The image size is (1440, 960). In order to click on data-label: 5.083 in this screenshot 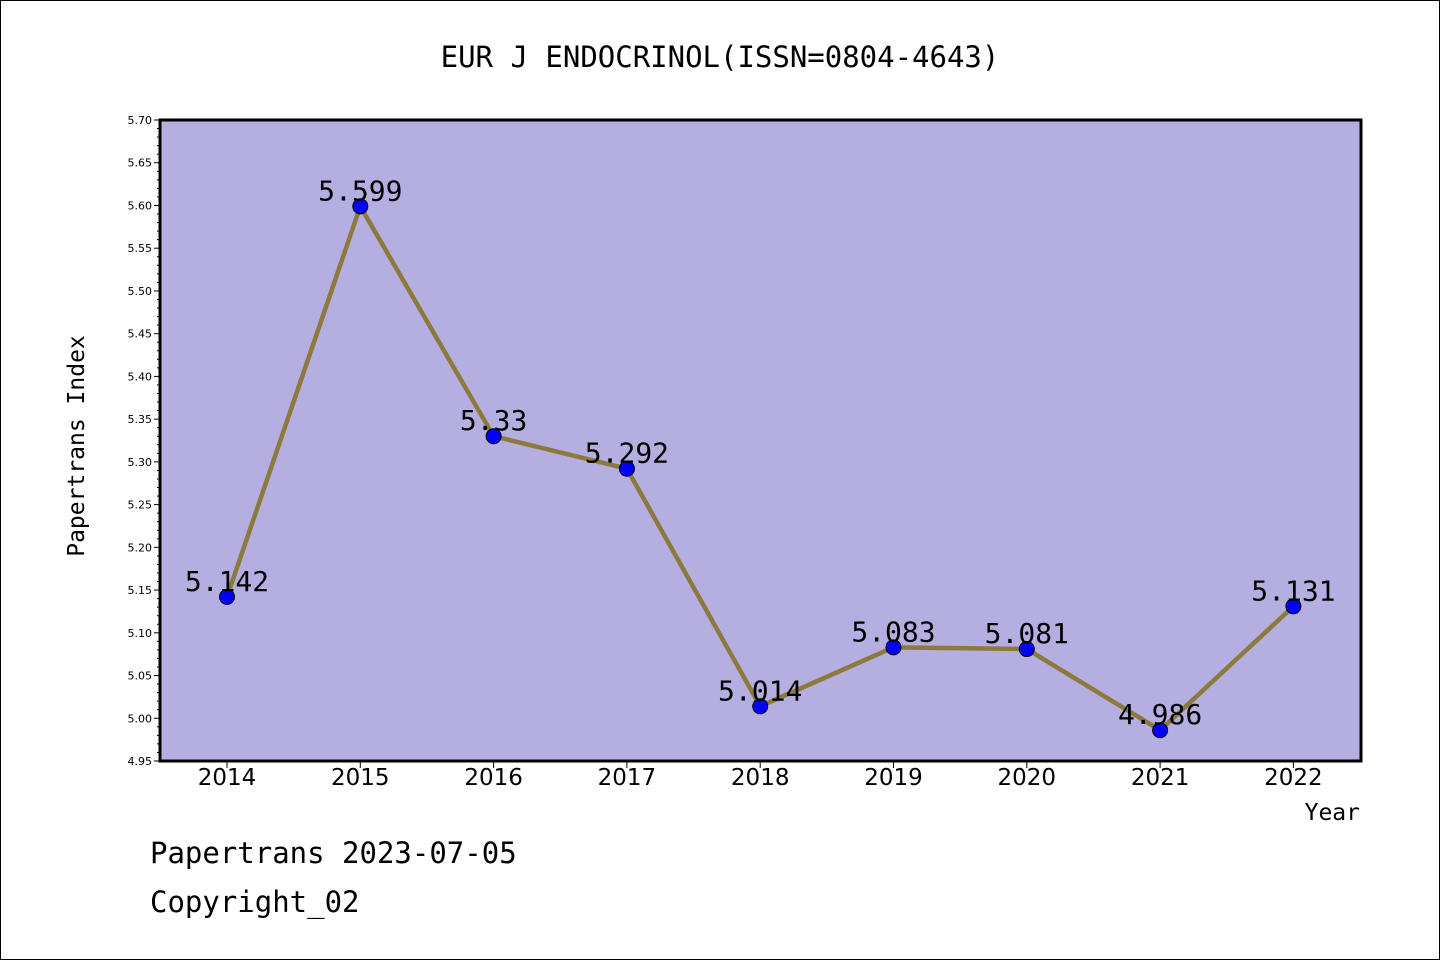, I will do `click(893, 631)`.